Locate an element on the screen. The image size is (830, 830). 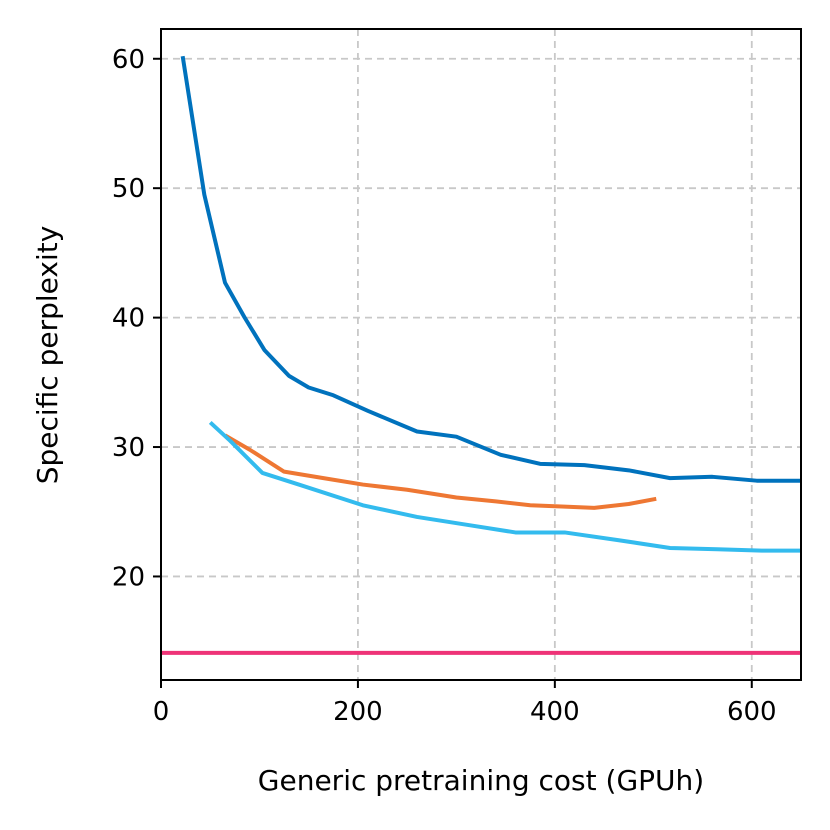
y-tick-label: 30 is located at coordinates (128, 448).